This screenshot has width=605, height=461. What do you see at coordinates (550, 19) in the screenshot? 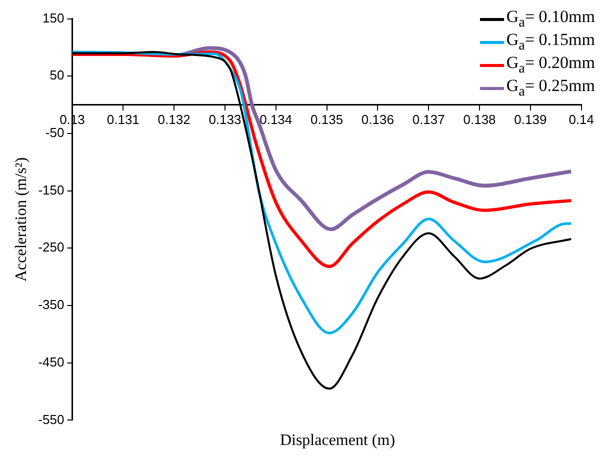
I see `legend-label: G$_{a}$= 0.10mm` at bounding box center [550, 19].